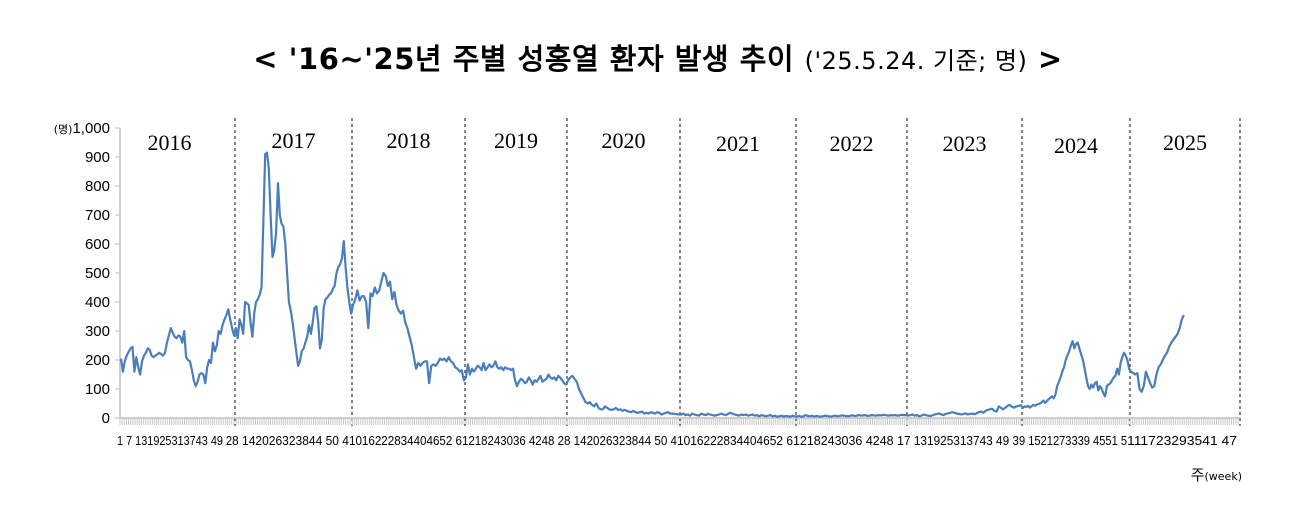  Describe the element at coordinates (1182, 441) in the screenshot. I see `x-tick-label-group: 111723293541 47` at that location.